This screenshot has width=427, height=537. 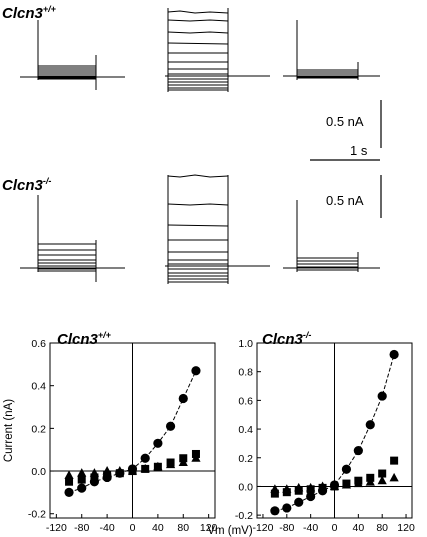 I want to click on x-axis-label: Vm (mV), so click(x=230, y=531).